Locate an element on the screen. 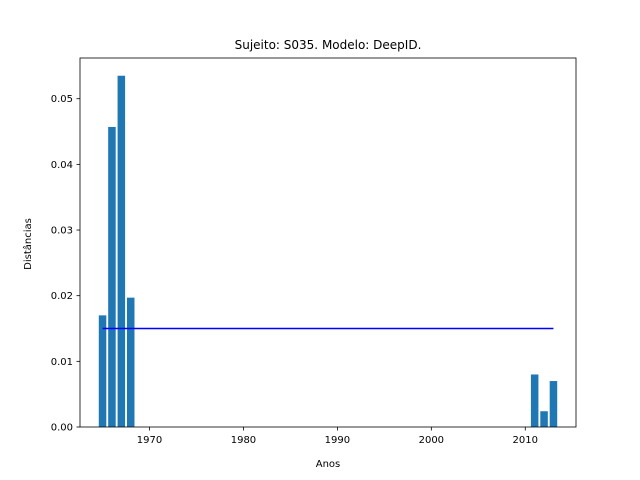 The image size is (640, 480). bar-2011 is located at coordinates (534, 400).